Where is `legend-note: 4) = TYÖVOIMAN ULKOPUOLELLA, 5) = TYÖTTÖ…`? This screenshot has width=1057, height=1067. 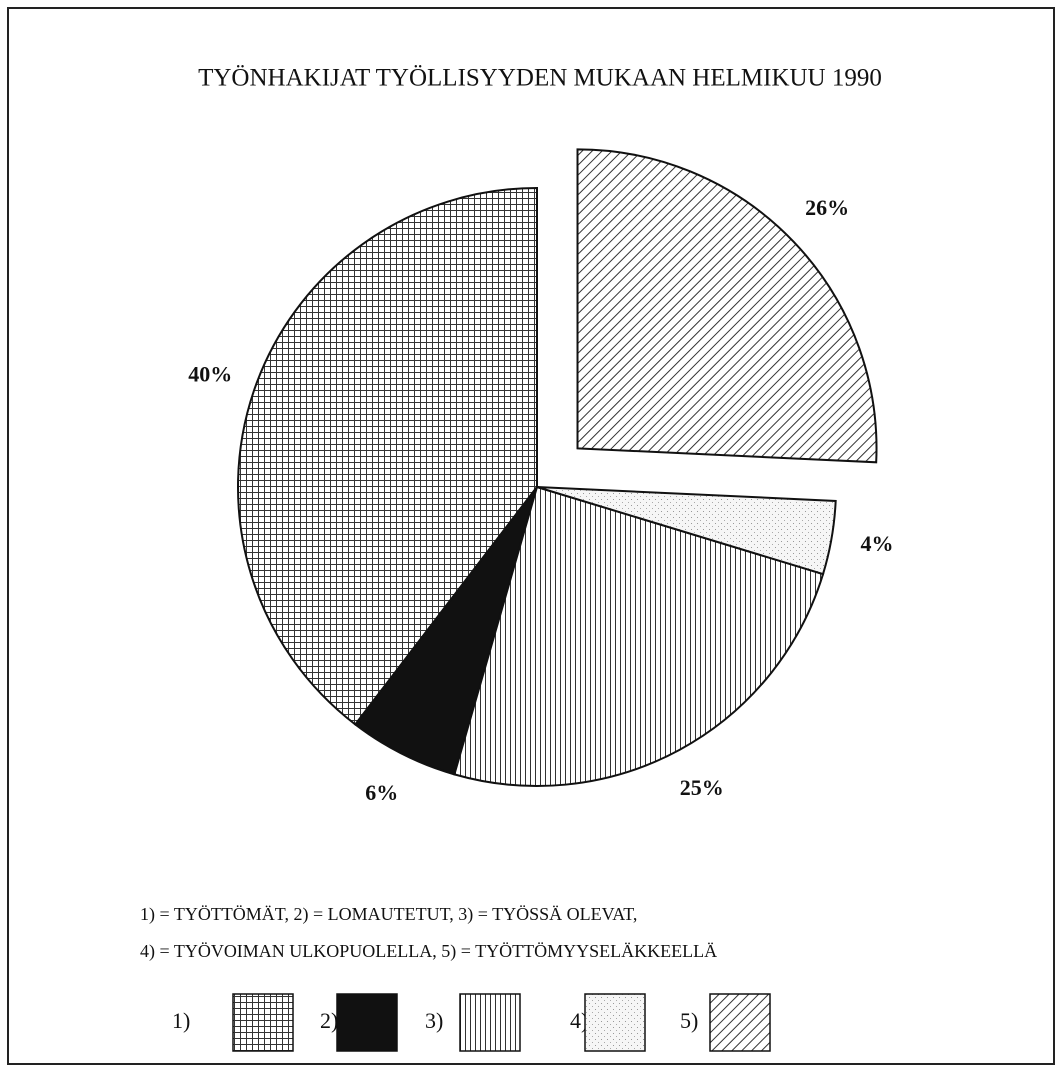
legend-note: 4) = TYÖVOIMAN ULKOPUOLELLA, 5) = TYÖTTÖ… is located at coordinates (428, 951).